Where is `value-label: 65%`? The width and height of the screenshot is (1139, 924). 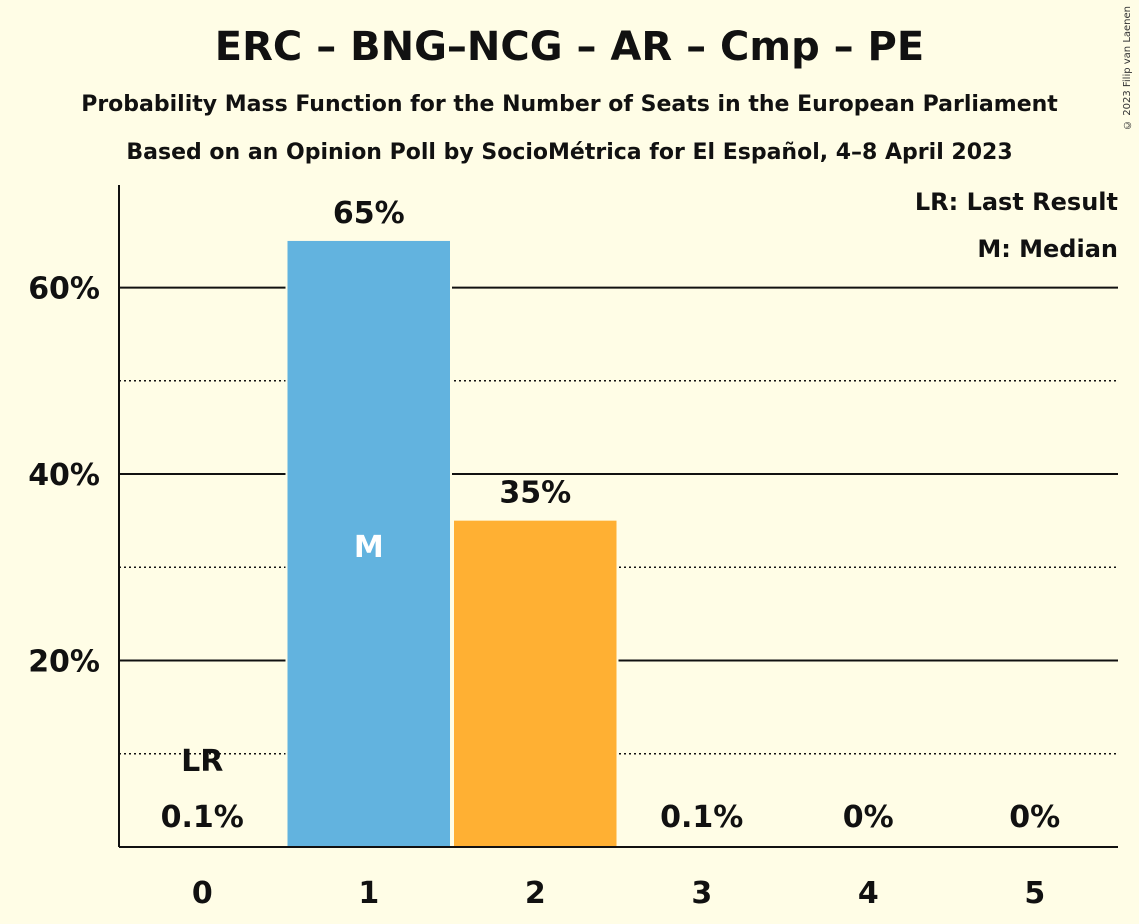
value-label: 65% is located at coordinates (369, 213).